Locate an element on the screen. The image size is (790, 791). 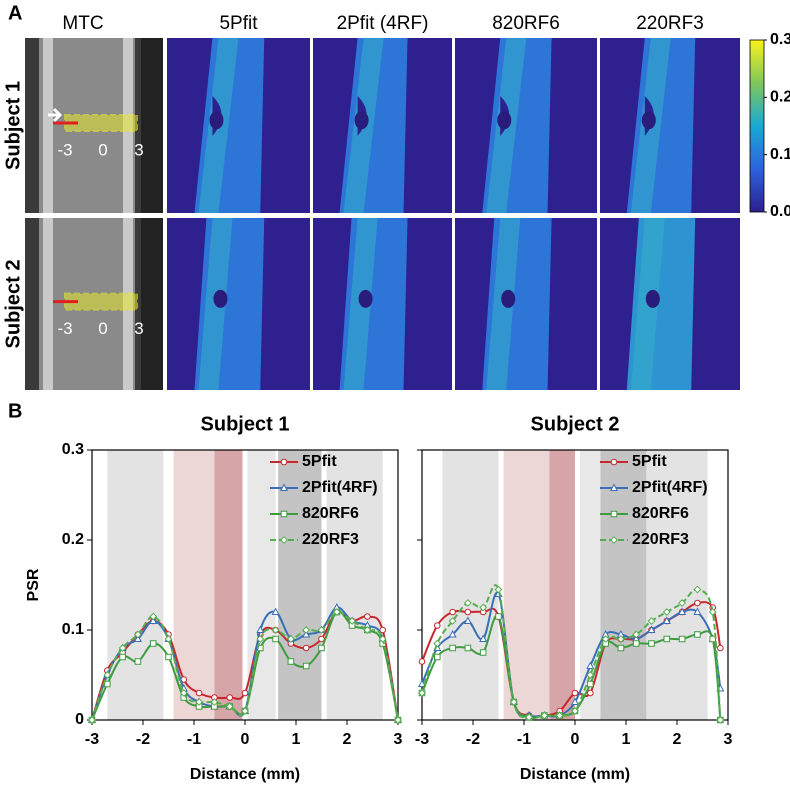
x-tick-label: 3 is located at coordinates (728, 739).